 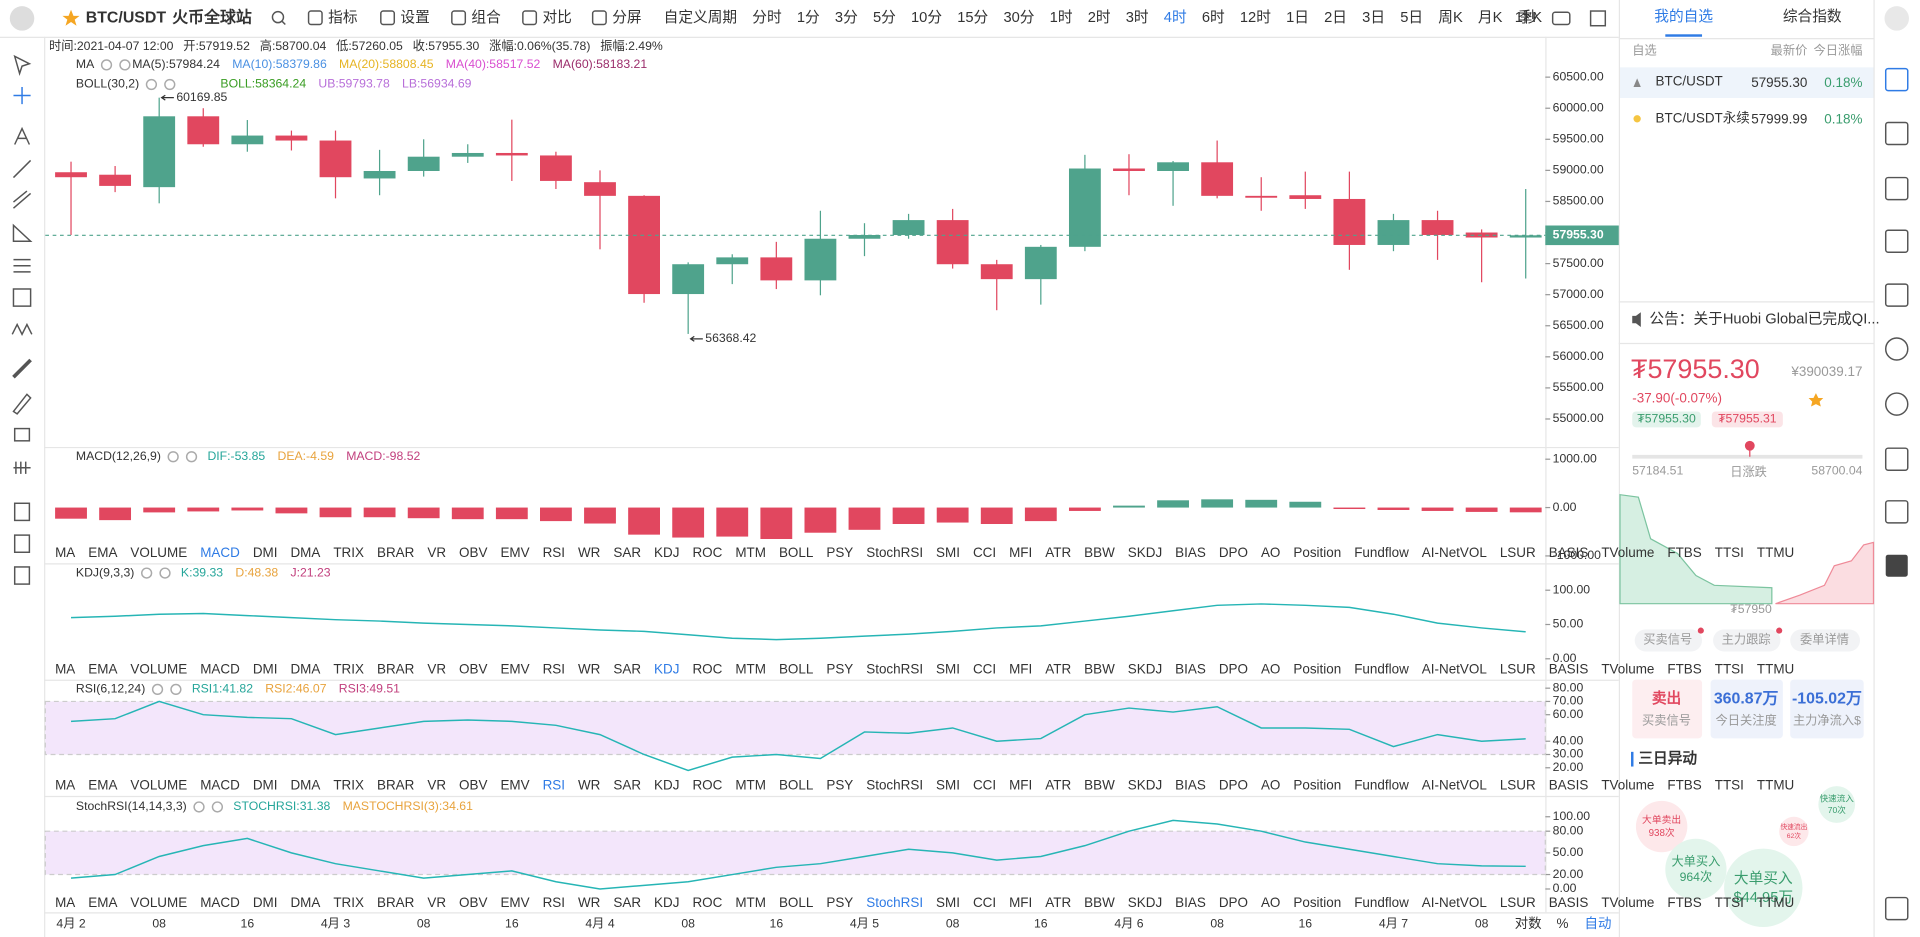 I want to click on indicator-tab: CCI, so click(x=984, y=552).